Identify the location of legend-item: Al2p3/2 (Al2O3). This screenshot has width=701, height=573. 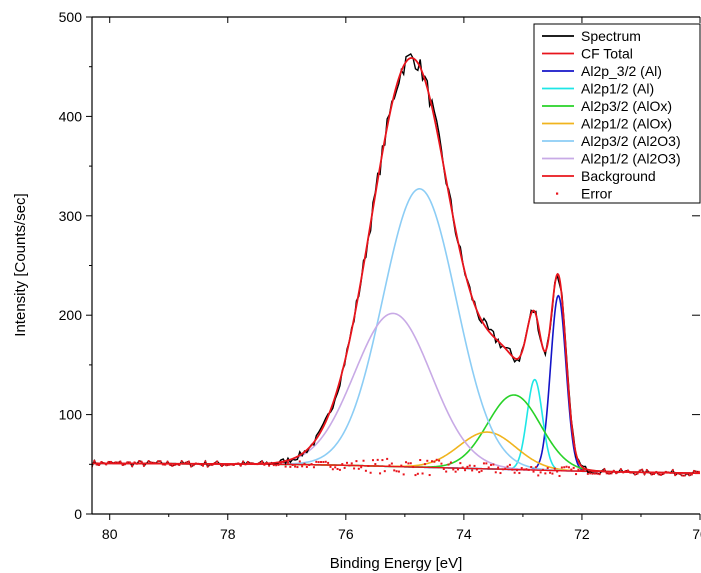
(611, 141).